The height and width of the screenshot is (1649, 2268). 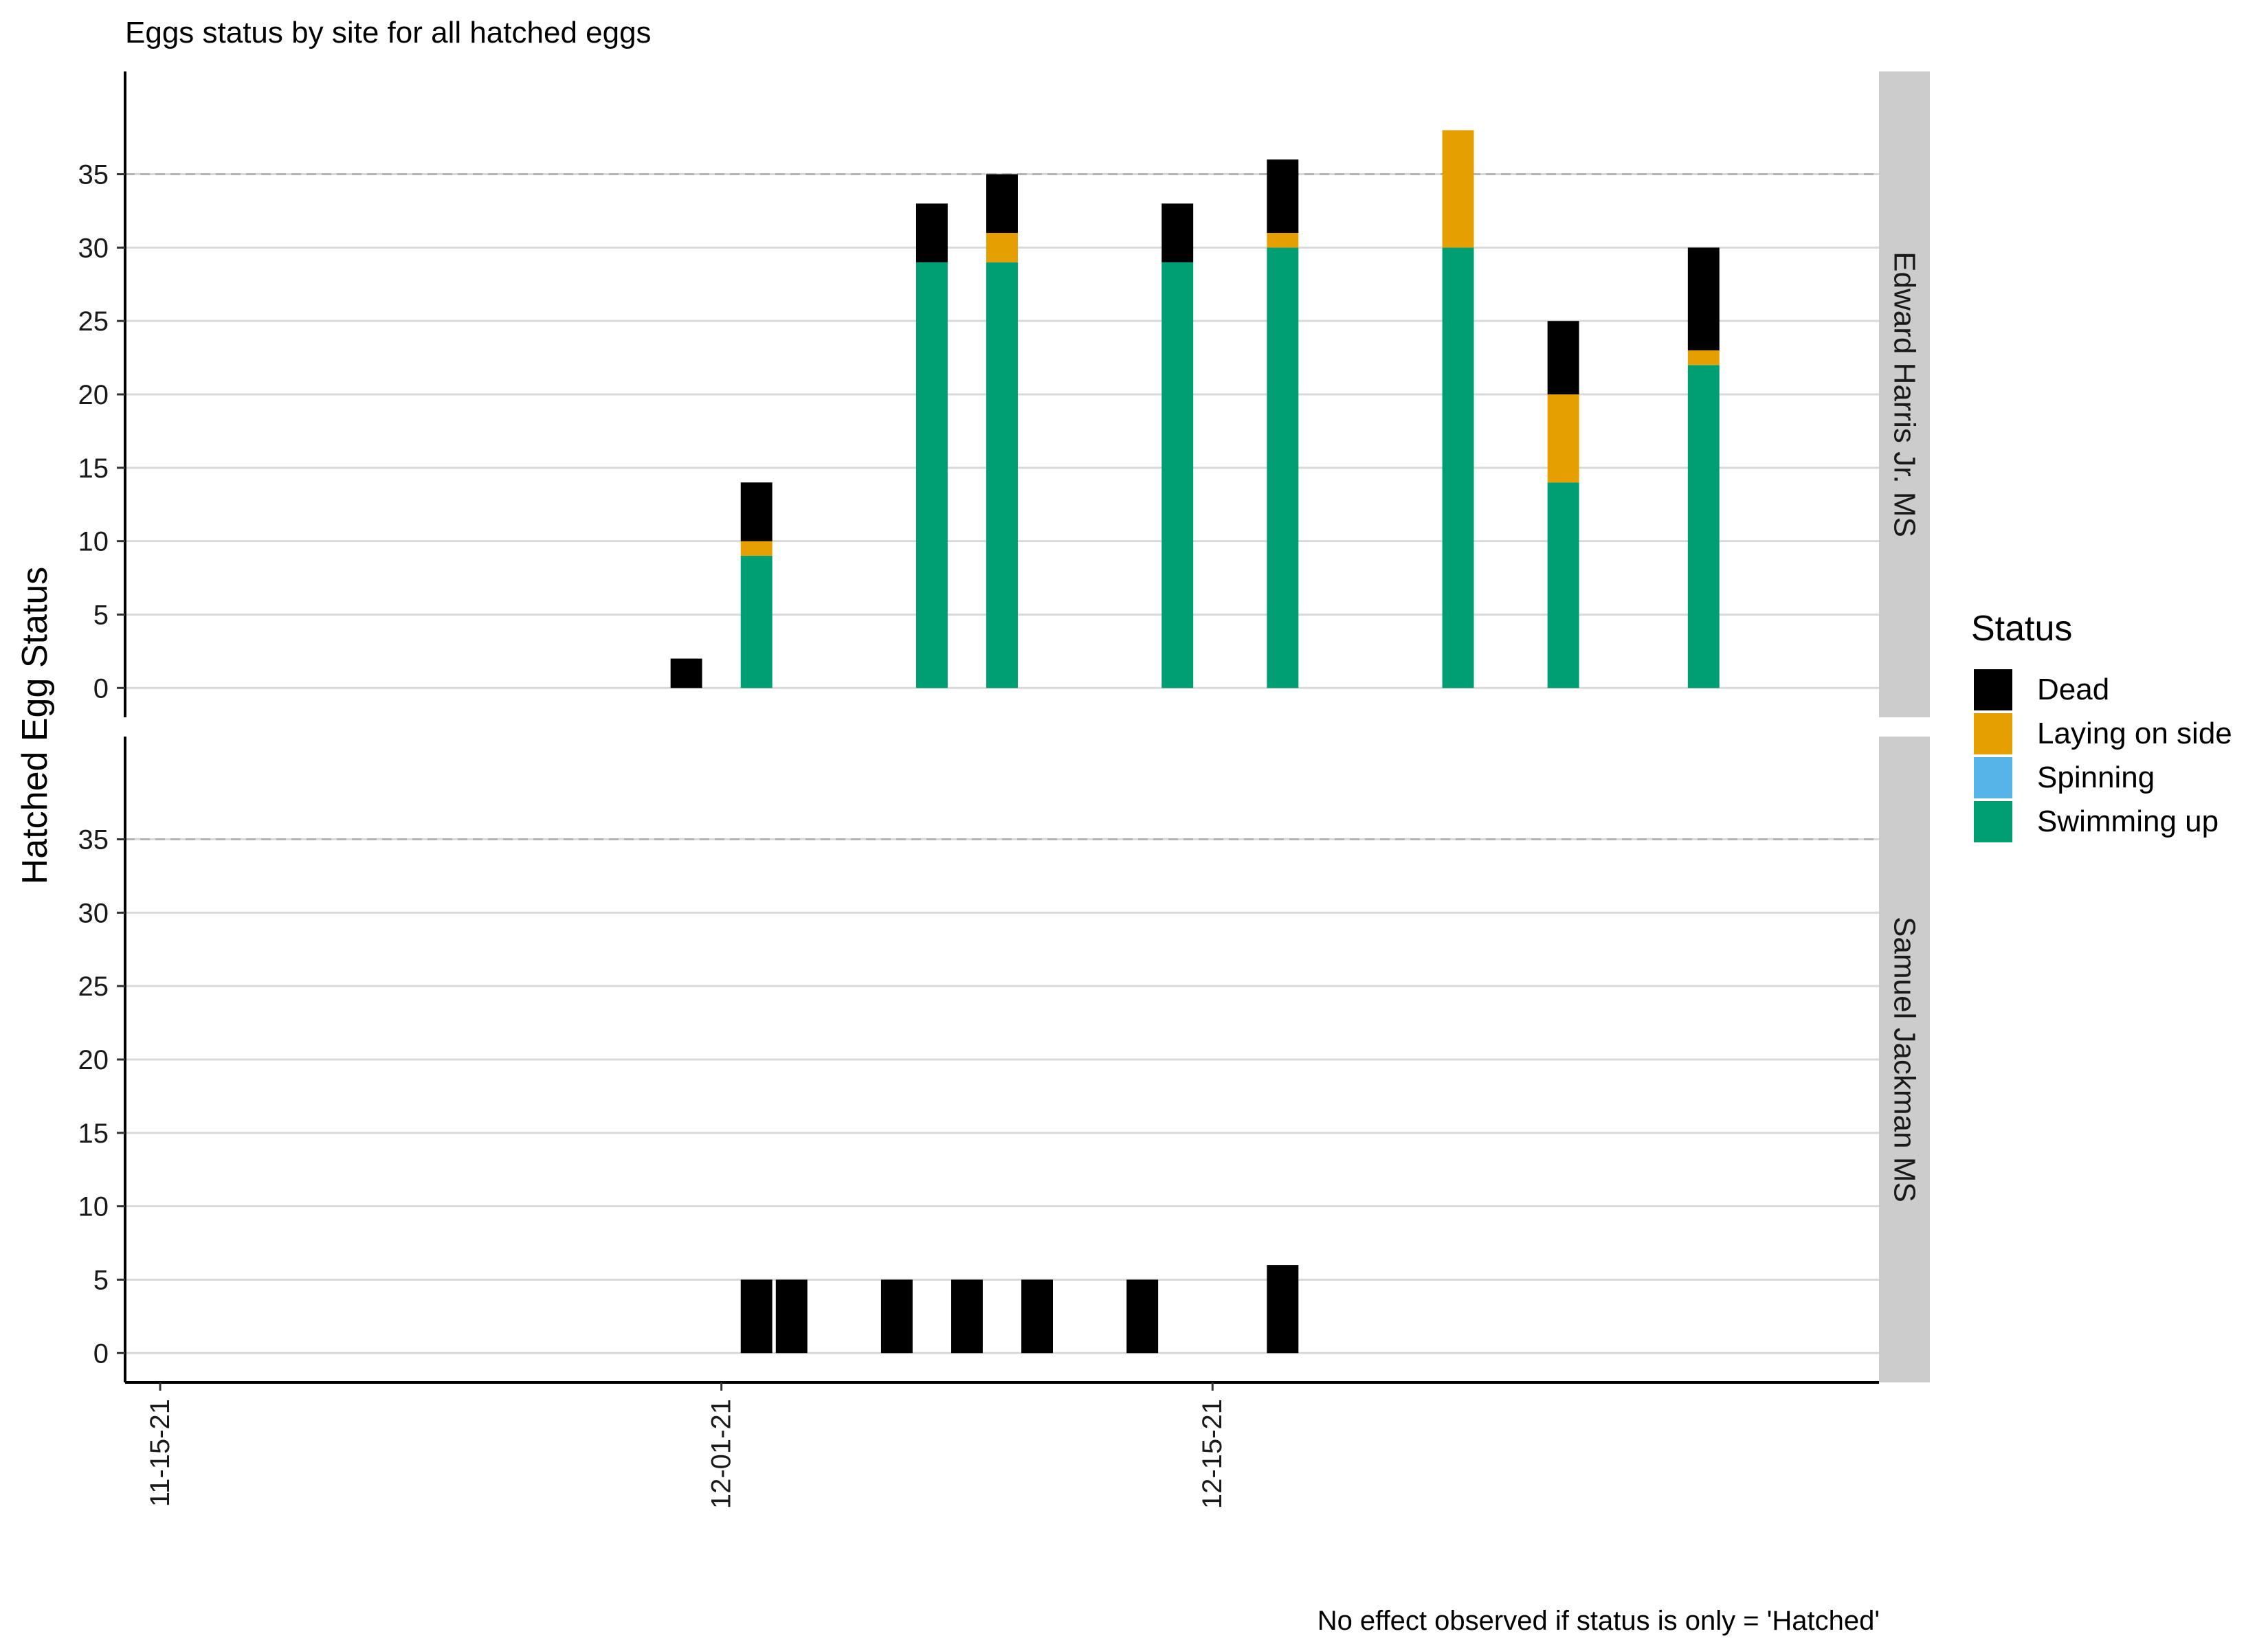 What do you see at coordinates (2128, 821) in the screenshot?
I see `legend-label: Swimming up` at bounding box center [2128, 821].